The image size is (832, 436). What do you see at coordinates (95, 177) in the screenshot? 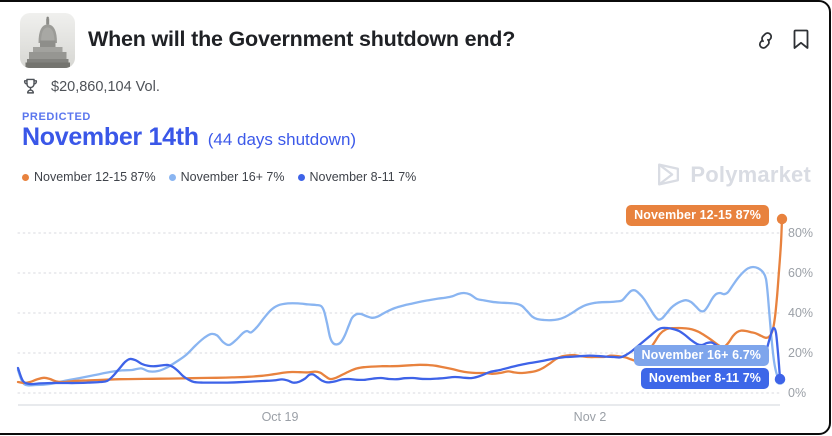
I see `legend-label: November 12-15 87%` at bounding box center [95, 177].